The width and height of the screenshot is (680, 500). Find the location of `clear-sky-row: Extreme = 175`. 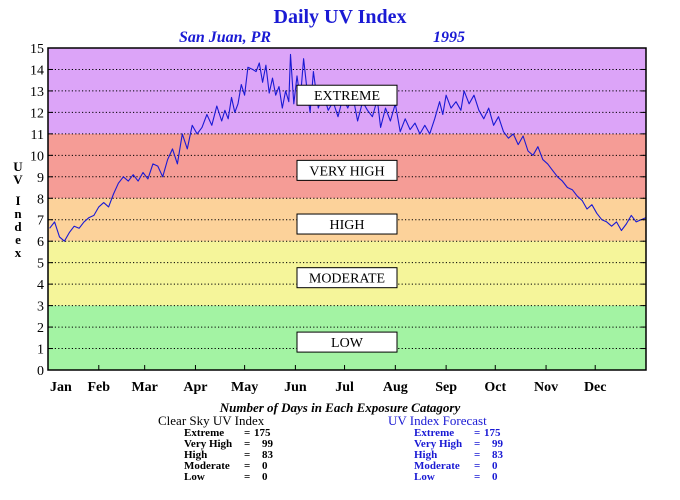

clear-sky-row: Extreme = 175 is located at coordinates (243, 433).